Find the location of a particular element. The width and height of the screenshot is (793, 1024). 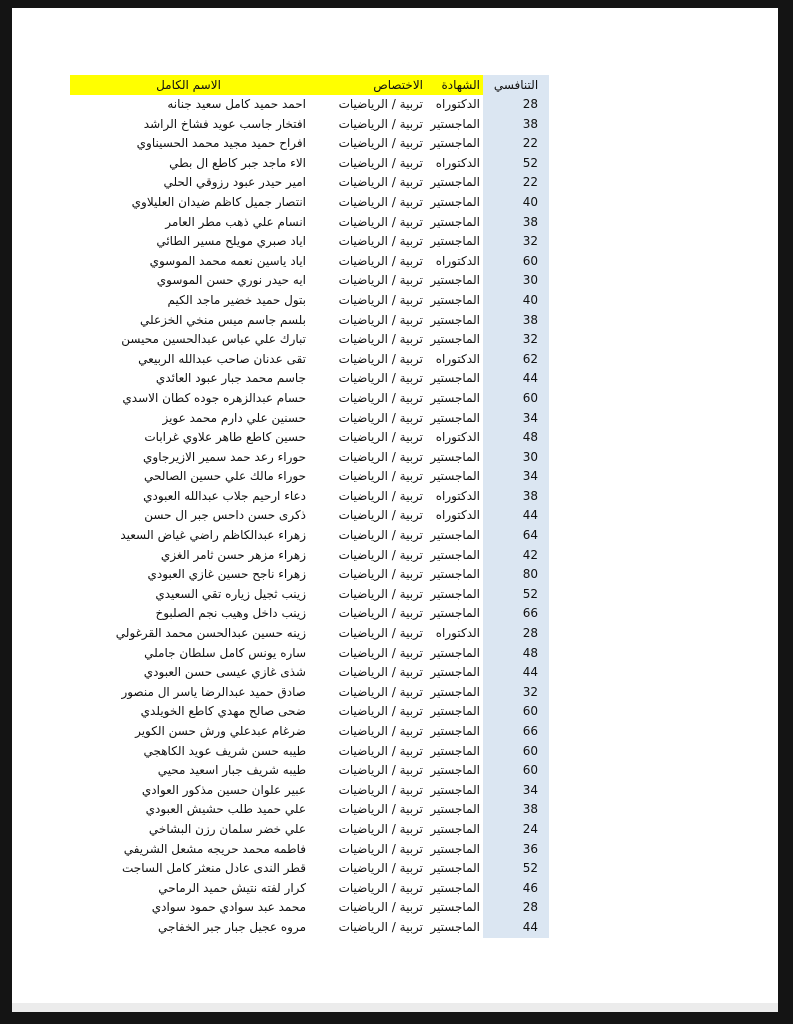

cell-name: تقى عدنان صاحب عبدالله الربيعي is located at coordinates (222, 358).